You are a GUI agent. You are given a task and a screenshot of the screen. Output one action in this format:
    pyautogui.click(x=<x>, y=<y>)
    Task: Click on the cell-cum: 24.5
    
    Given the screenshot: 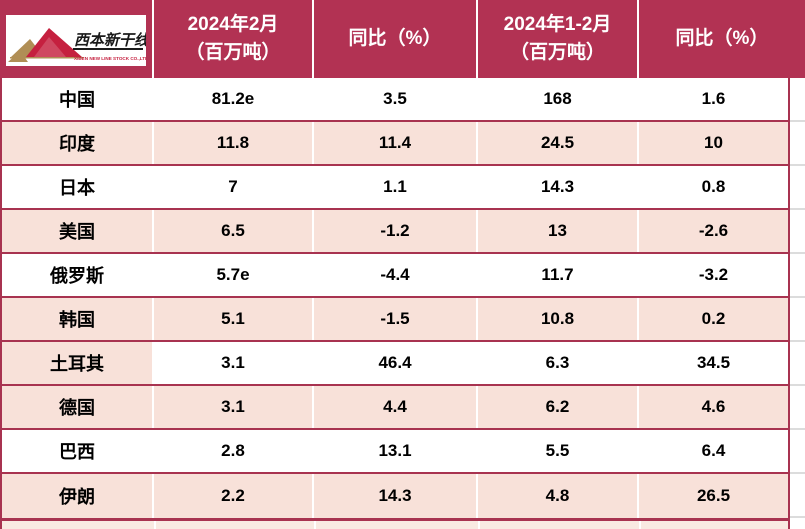 What is the action you would take?
    pyautogui.click(x=556, y=143)
    